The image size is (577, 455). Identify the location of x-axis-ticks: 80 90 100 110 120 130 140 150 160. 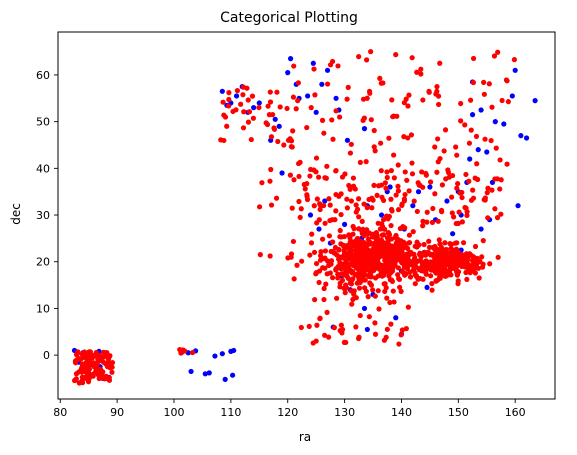
(289, 409).